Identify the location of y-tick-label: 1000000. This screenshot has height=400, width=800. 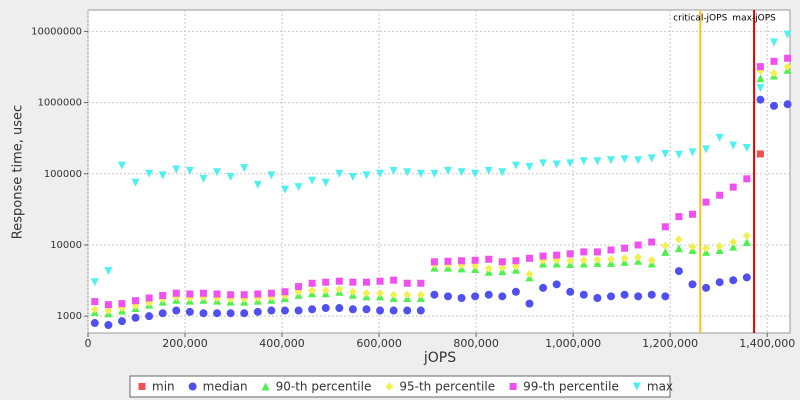
(59, 103).